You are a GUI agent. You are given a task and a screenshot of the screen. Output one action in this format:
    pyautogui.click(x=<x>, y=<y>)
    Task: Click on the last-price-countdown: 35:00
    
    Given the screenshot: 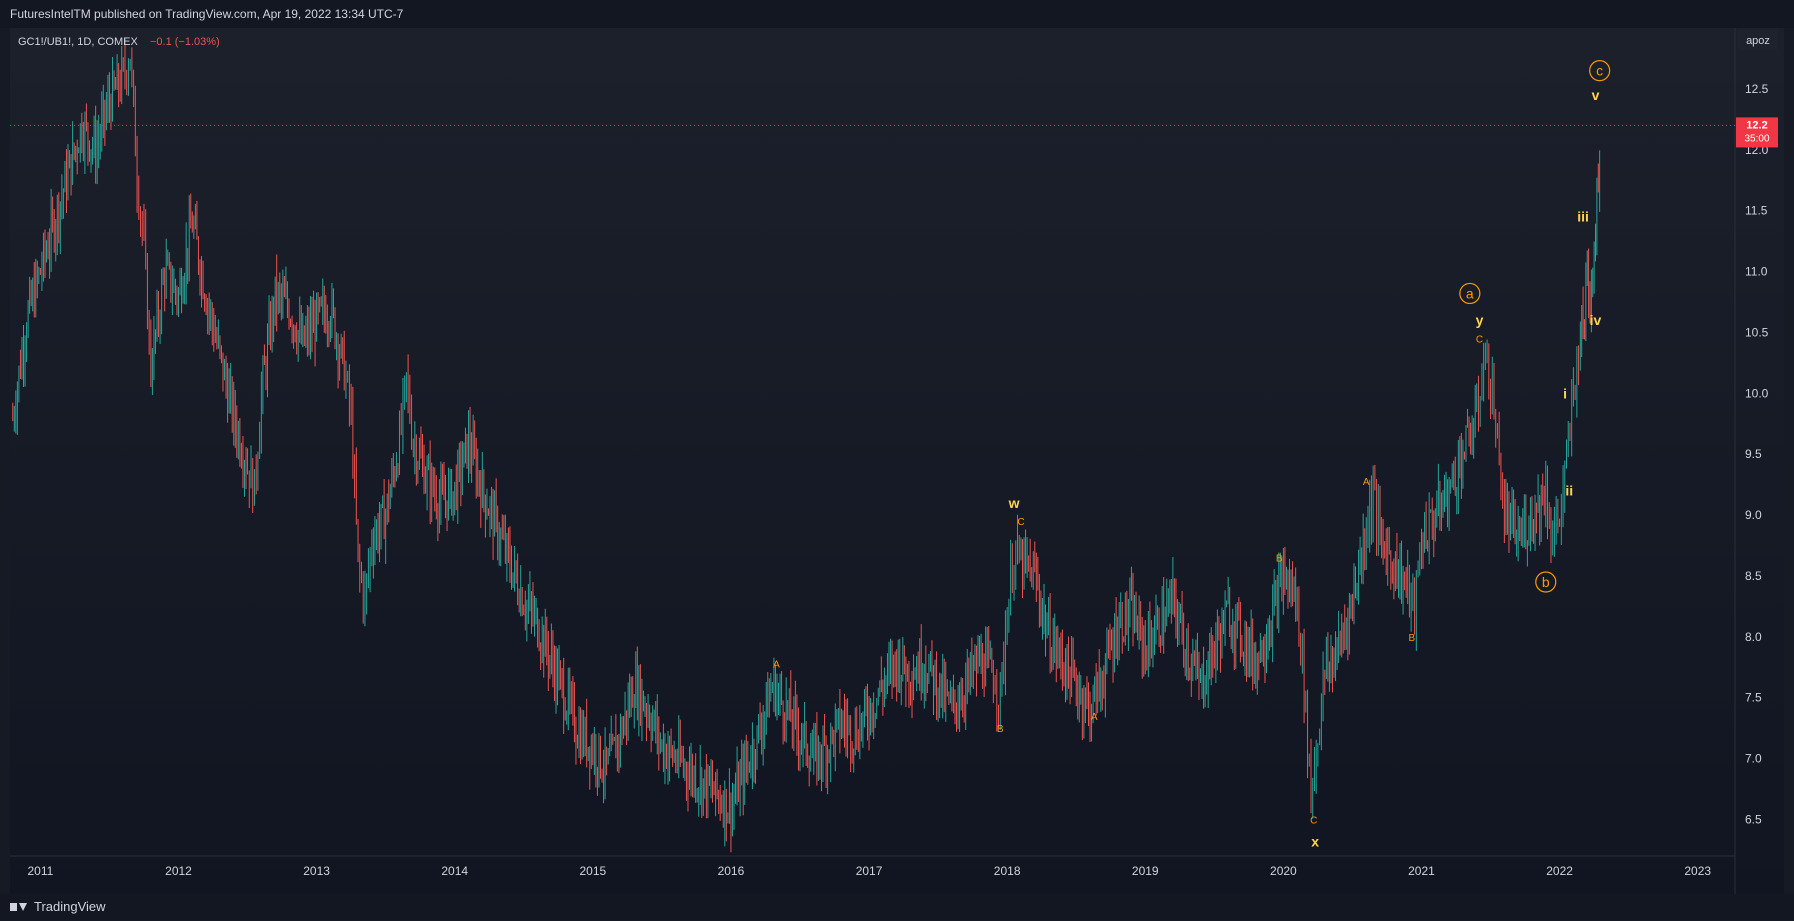 What is the action you would take?
    pyautogui.click(x=1756, y=138)
    